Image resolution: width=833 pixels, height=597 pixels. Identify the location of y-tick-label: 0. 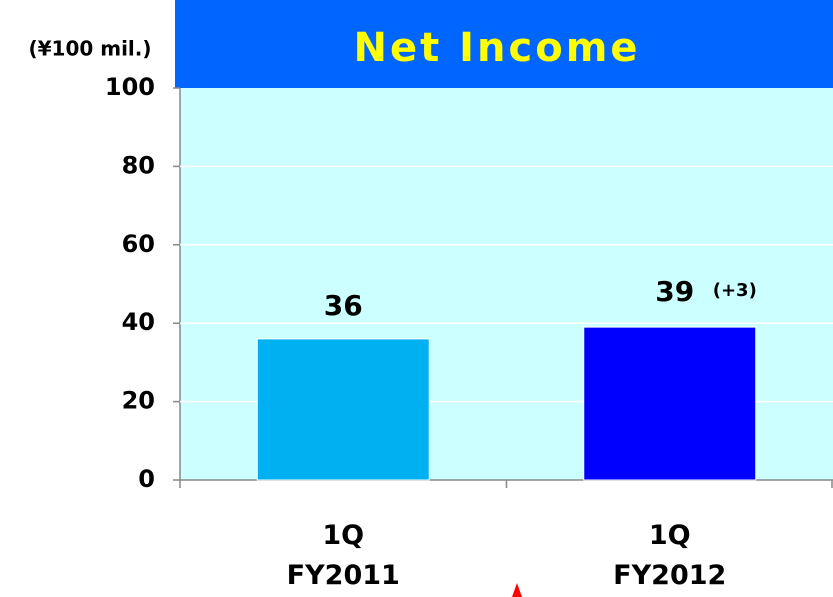
(146, 479).